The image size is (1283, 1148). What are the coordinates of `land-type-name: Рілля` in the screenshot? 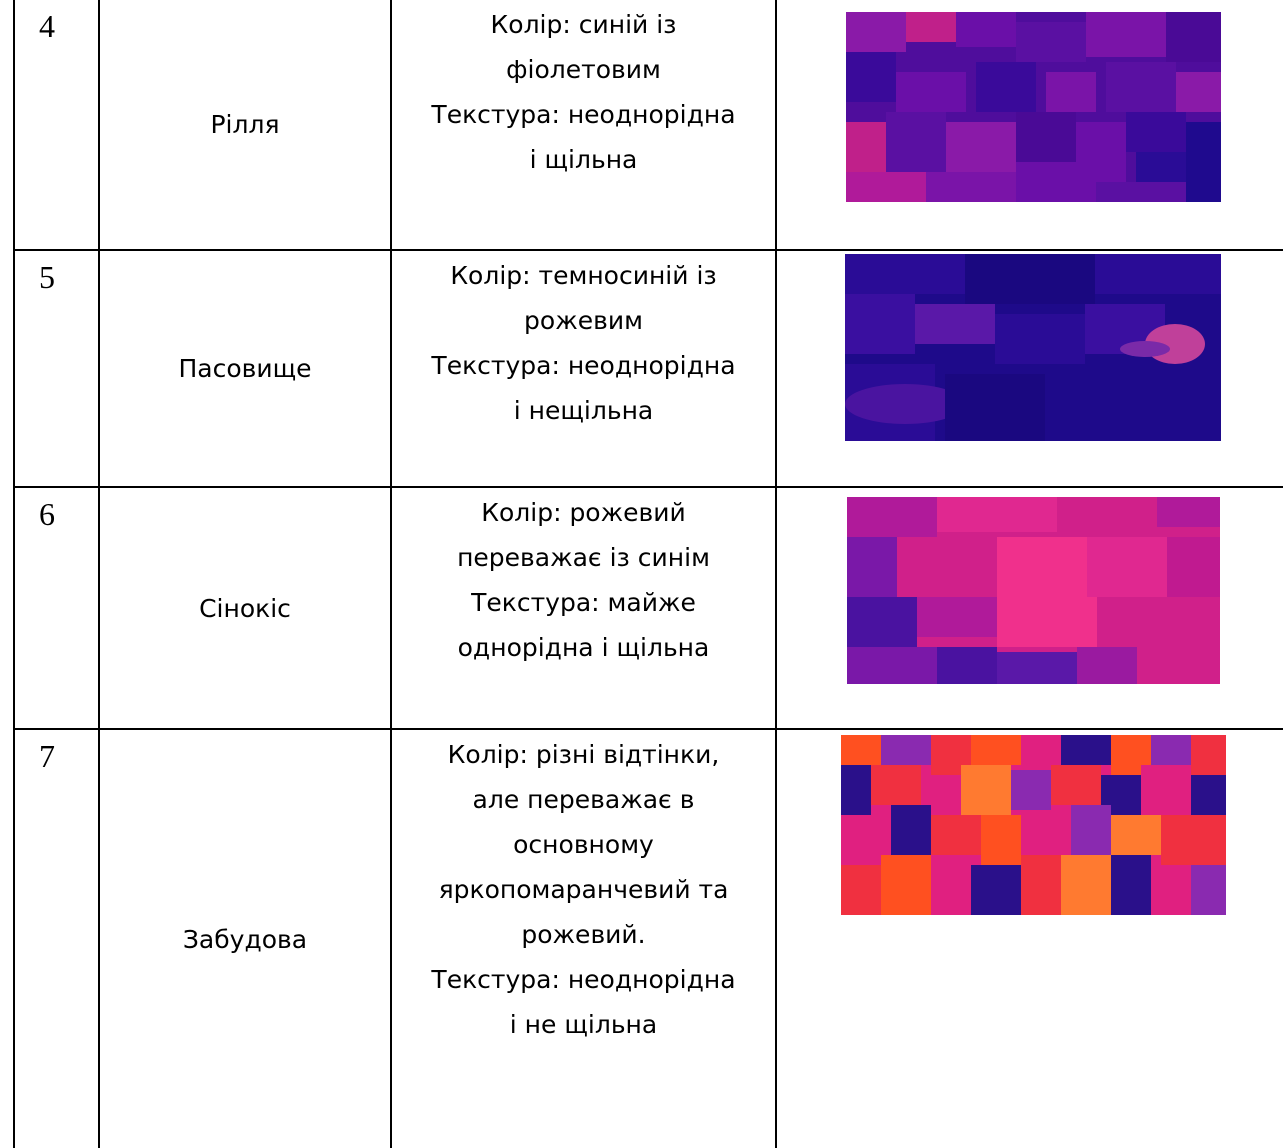 It's located at (245, 124).